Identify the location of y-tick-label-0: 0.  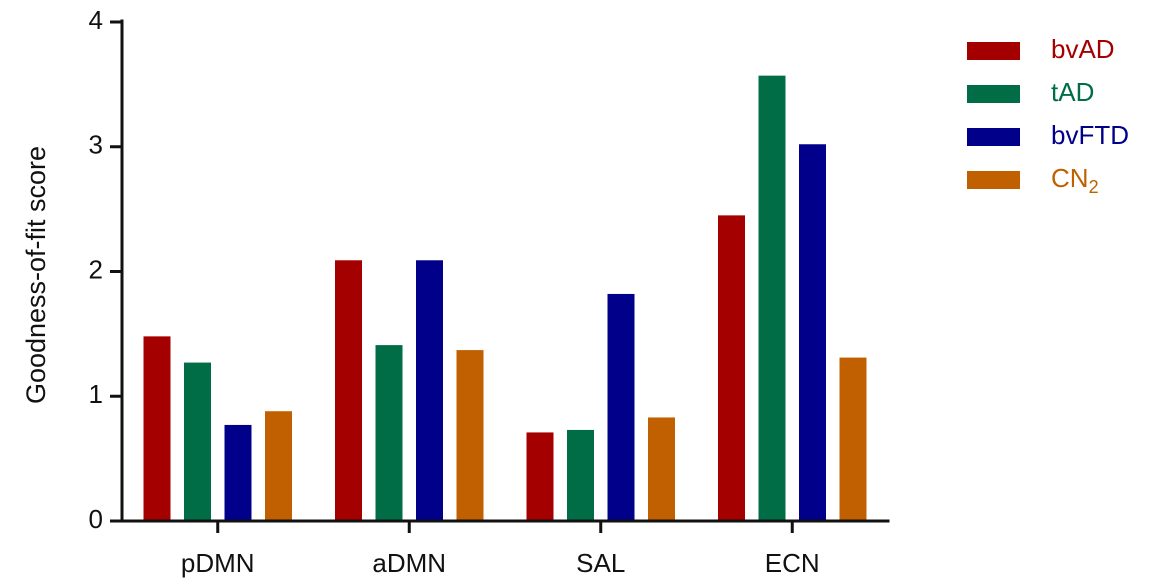
(96, 519).